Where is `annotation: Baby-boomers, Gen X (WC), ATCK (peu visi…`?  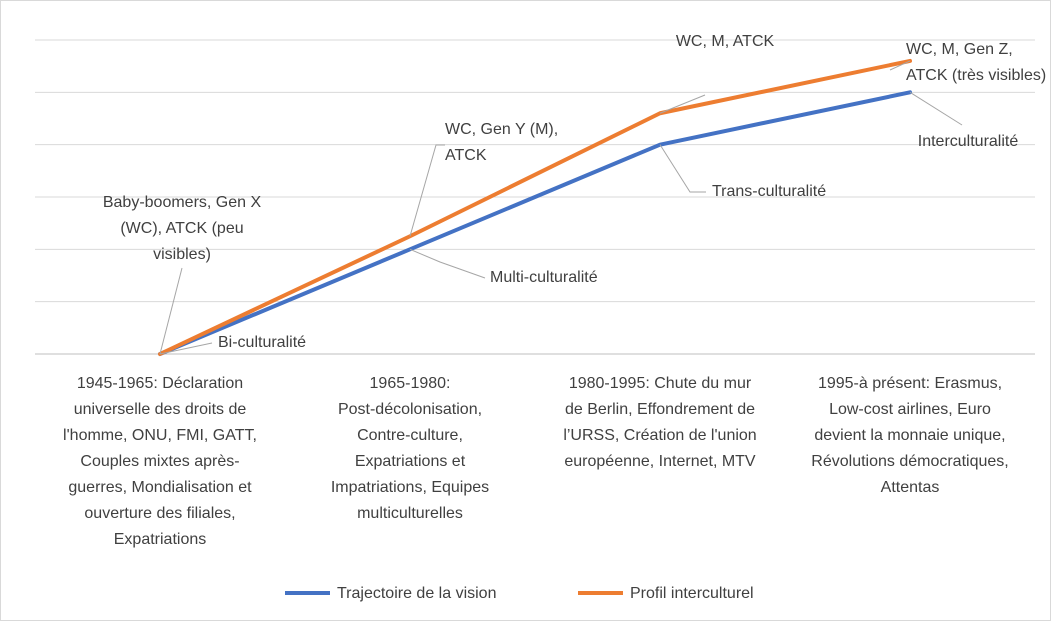
annotation: Baby-boomers, Gen X (WC), ATCK (peu visi… is located at coordinates (182, 228).